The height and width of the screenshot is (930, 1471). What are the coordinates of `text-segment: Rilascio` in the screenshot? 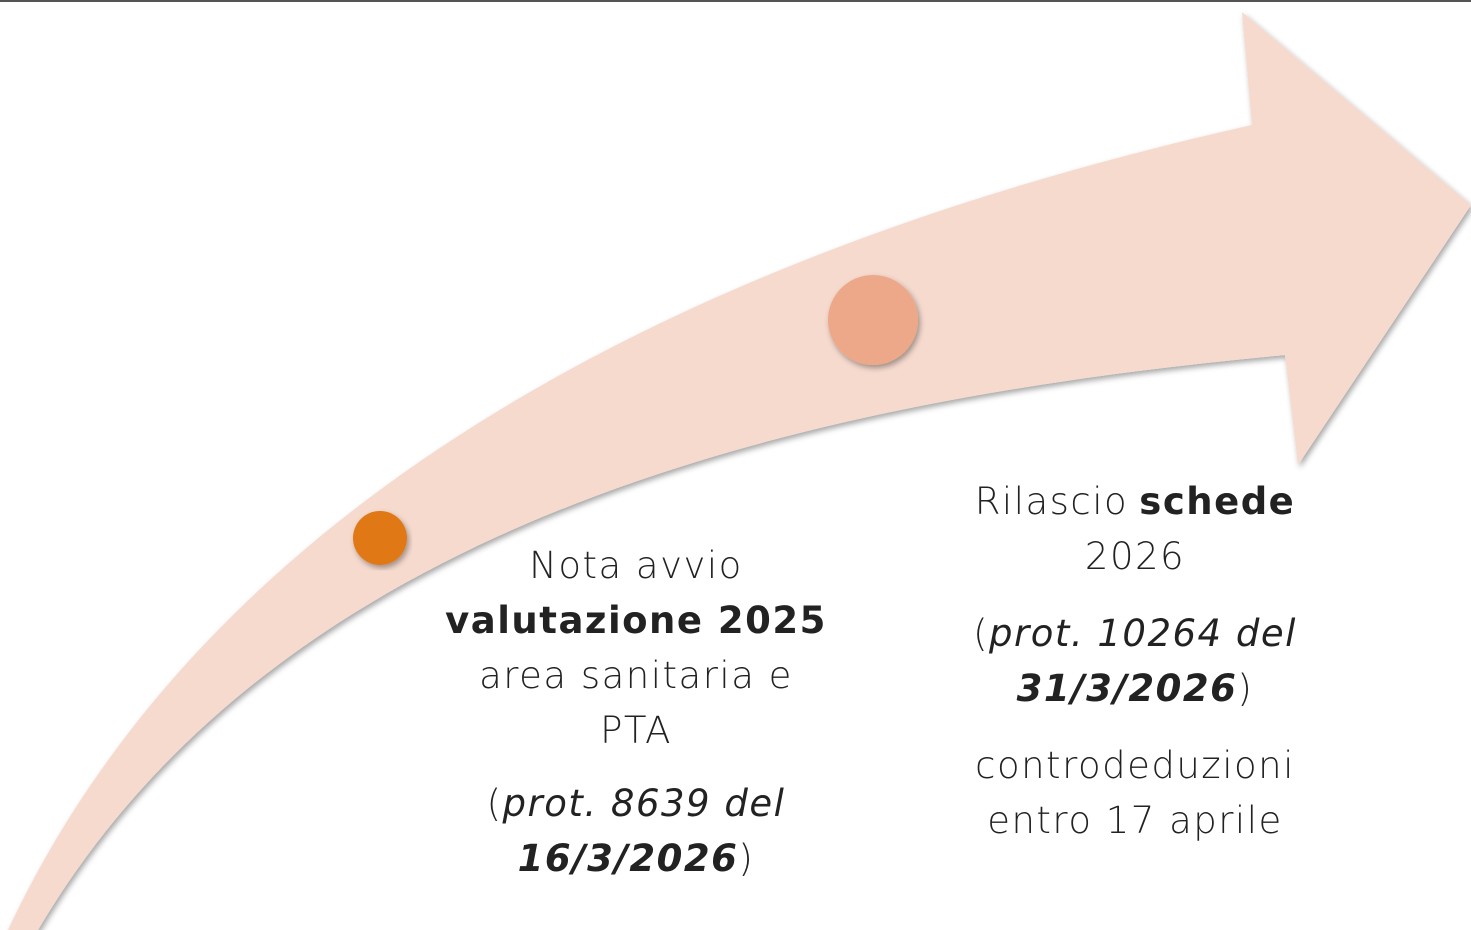 It's located at (1051, 501).